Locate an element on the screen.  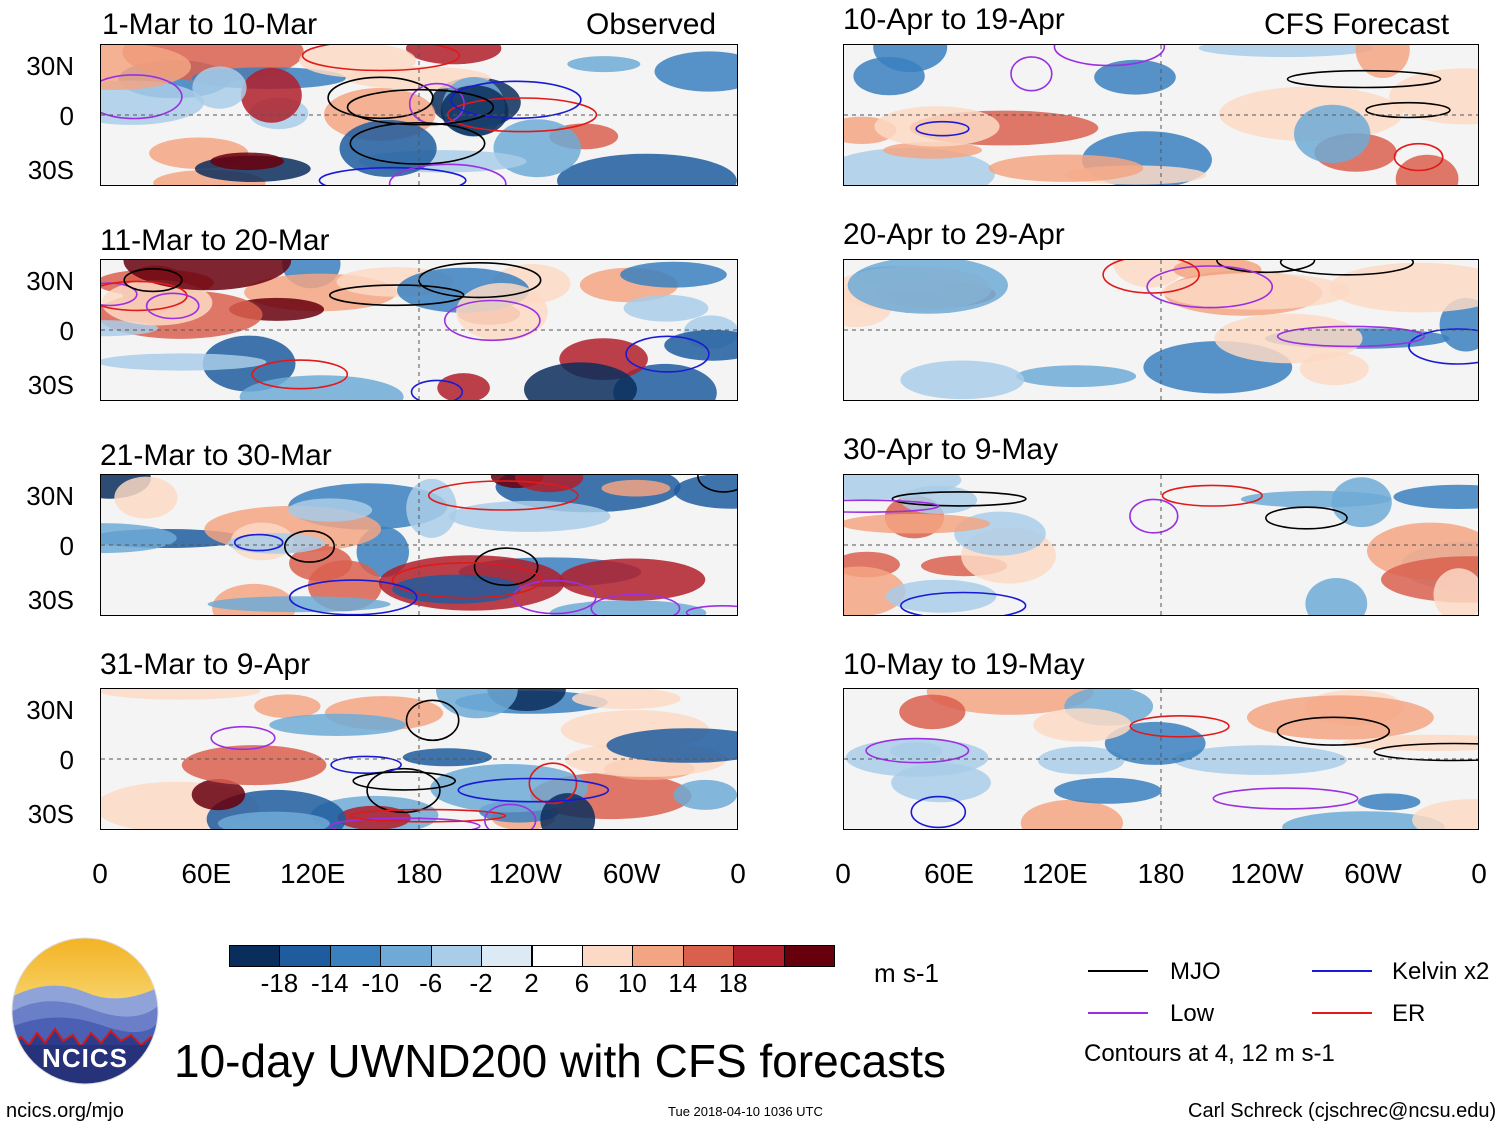
ncics-logo: NCICS is located at coordinates (85, 1011).